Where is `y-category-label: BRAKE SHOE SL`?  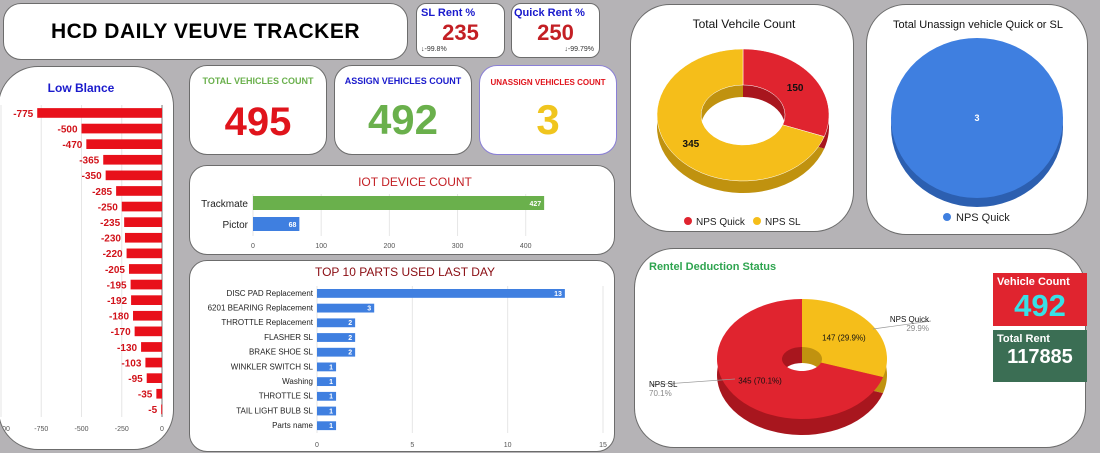
y-category-label: BRAKE SHOE SL is located at coordinates (281, 352).